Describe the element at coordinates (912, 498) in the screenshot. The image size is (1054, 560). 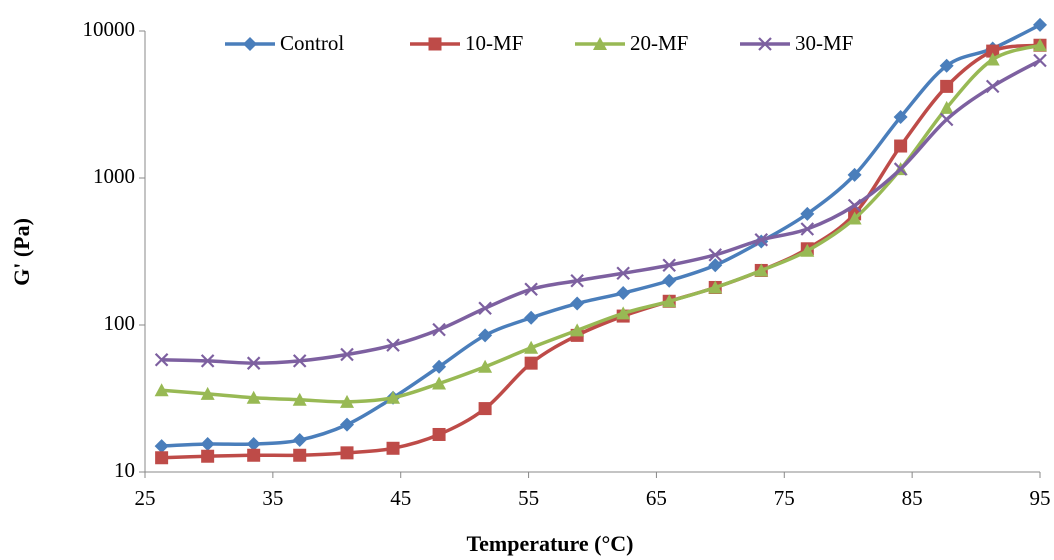
I see `x-tick-label: 85` at that location.